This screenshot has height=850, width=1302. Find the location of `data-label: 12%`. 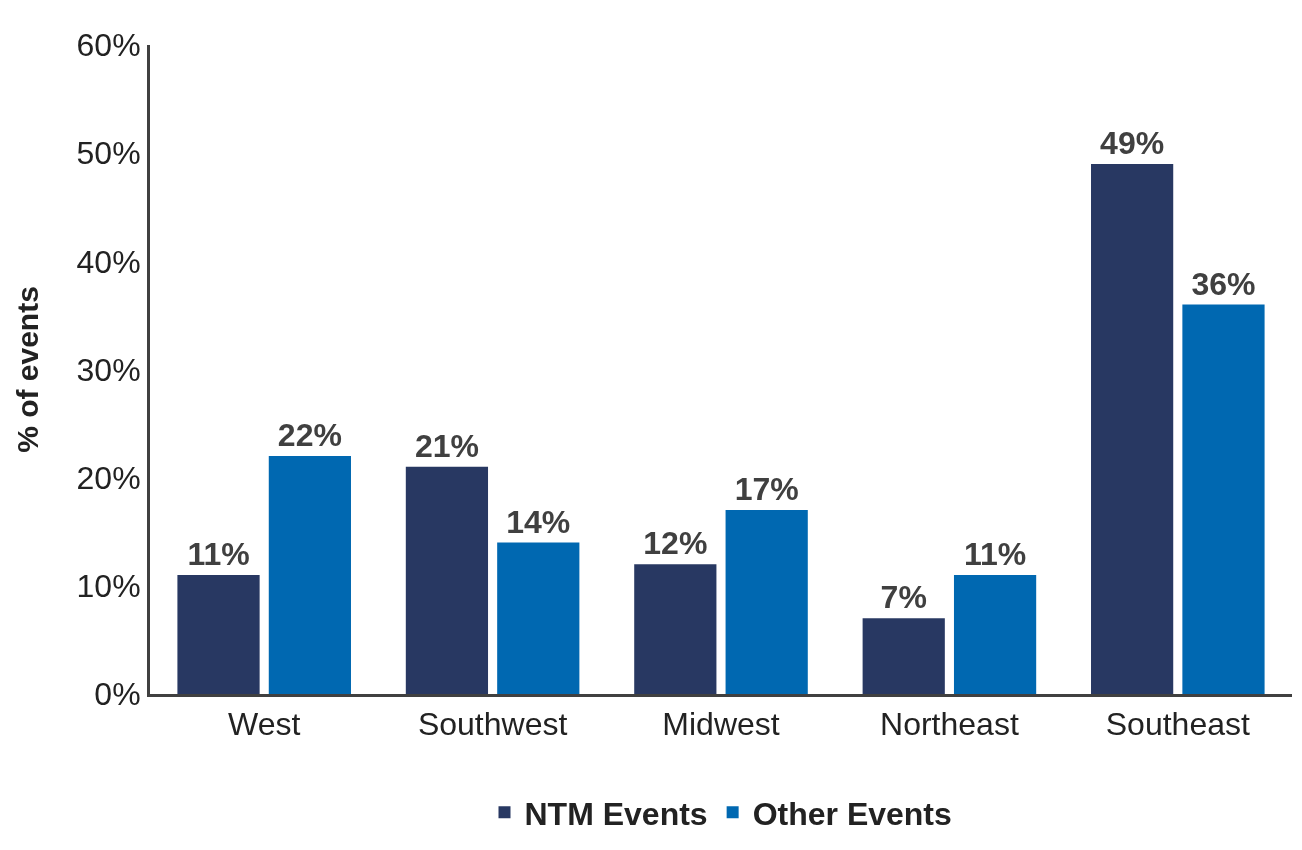

data-label: 12% is located at coordinates (675, 543).